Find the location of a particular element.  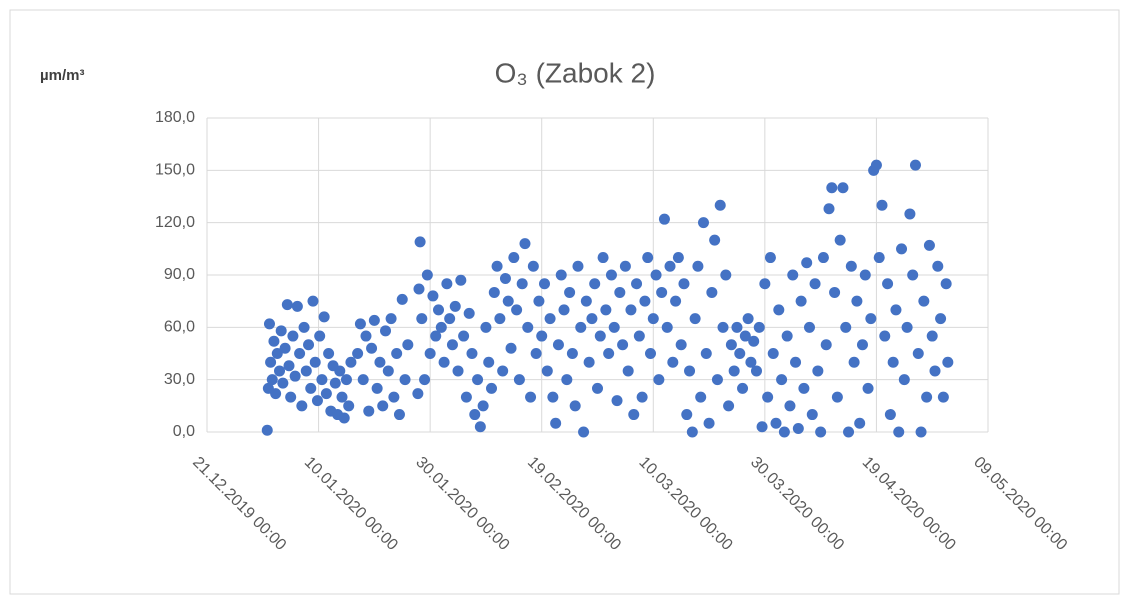

y-tick-label: 150,0 is located at coordinates (175, 170).